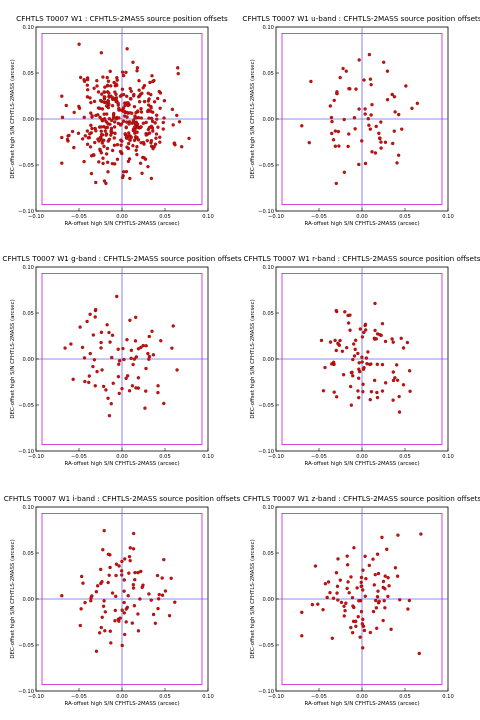 This screenshot has height=720, width=480. Describe the element at coordinates (36, 697) in the screenshot. I see `x-tick-label: −0.10` at that location.